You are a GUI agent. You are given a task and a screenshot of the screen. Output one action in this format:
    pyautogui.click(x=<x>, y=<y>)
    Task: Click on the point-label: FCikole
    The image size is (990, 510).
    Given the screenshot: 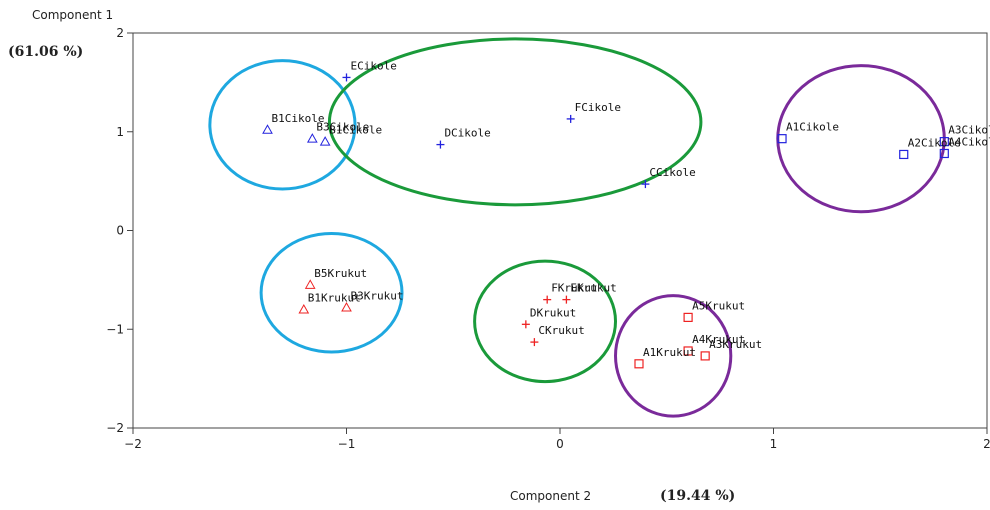 What is the action you would take?
    pyautogui.click(x=598, y=107)
    